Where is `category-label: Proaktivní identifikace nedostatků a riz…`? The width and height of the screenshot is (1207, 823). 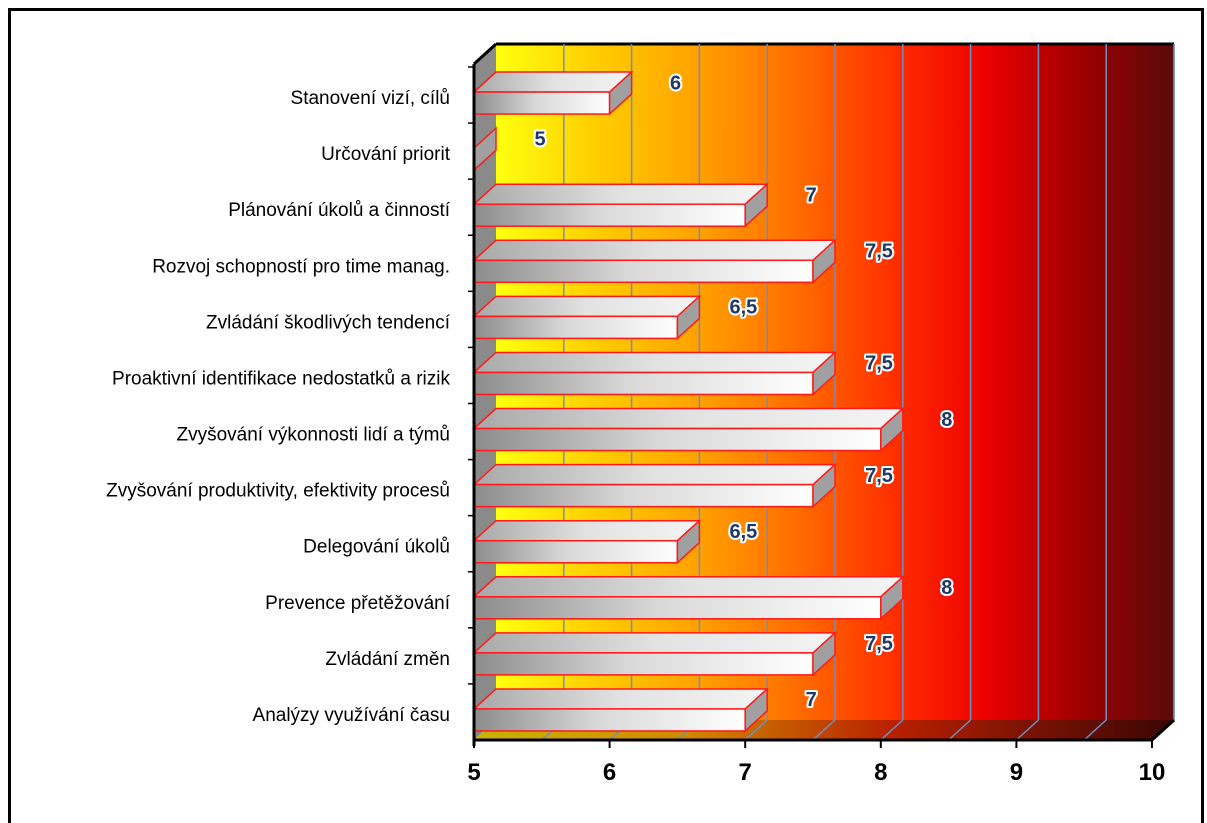
category-label: Proaktivní identifikace nedostatků a riz… is located at coordinates (281, 378).